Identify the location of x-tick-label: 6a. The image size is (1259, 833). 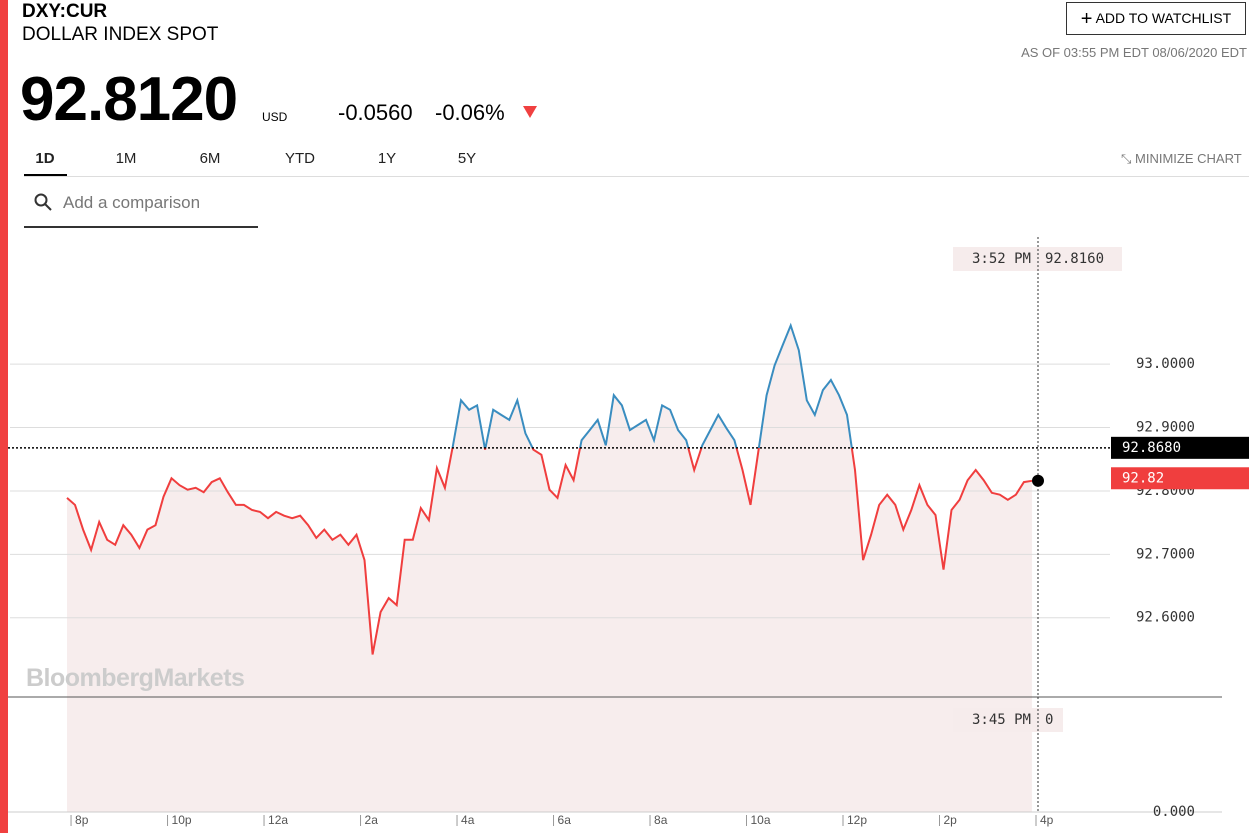
(565, 820).